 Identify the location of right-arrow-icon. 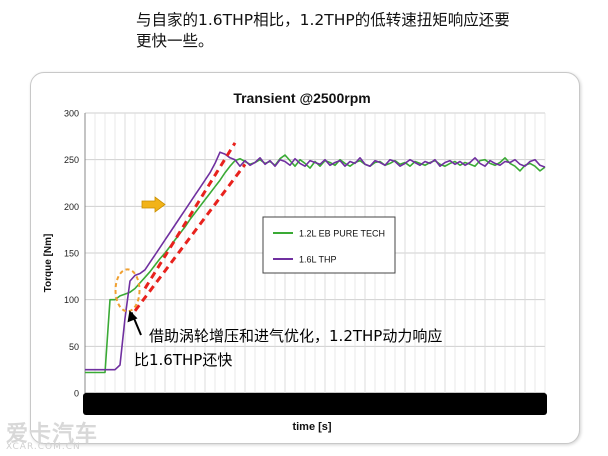
(153, 204).